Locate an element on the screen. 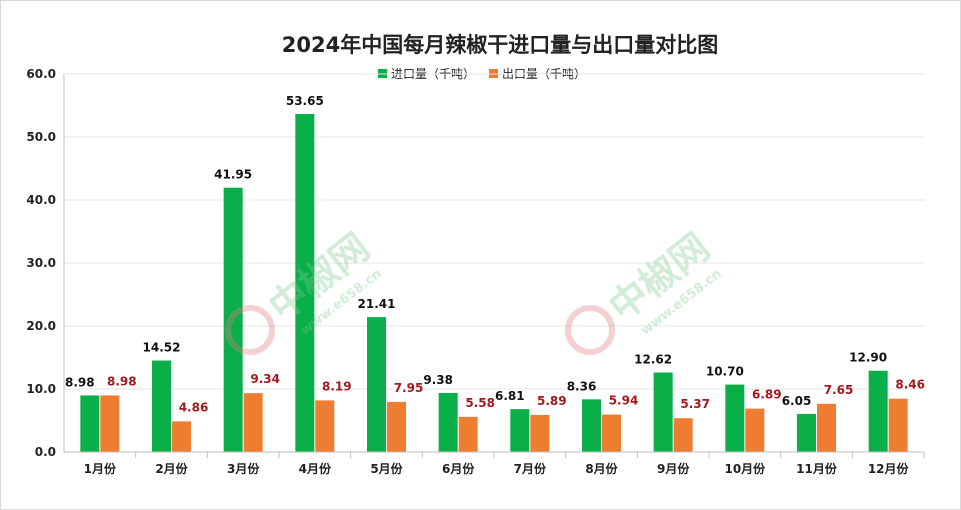 This screenshot has width=961, height=510. y-tick-label: 50.0 is located at coordinates (41, 137).